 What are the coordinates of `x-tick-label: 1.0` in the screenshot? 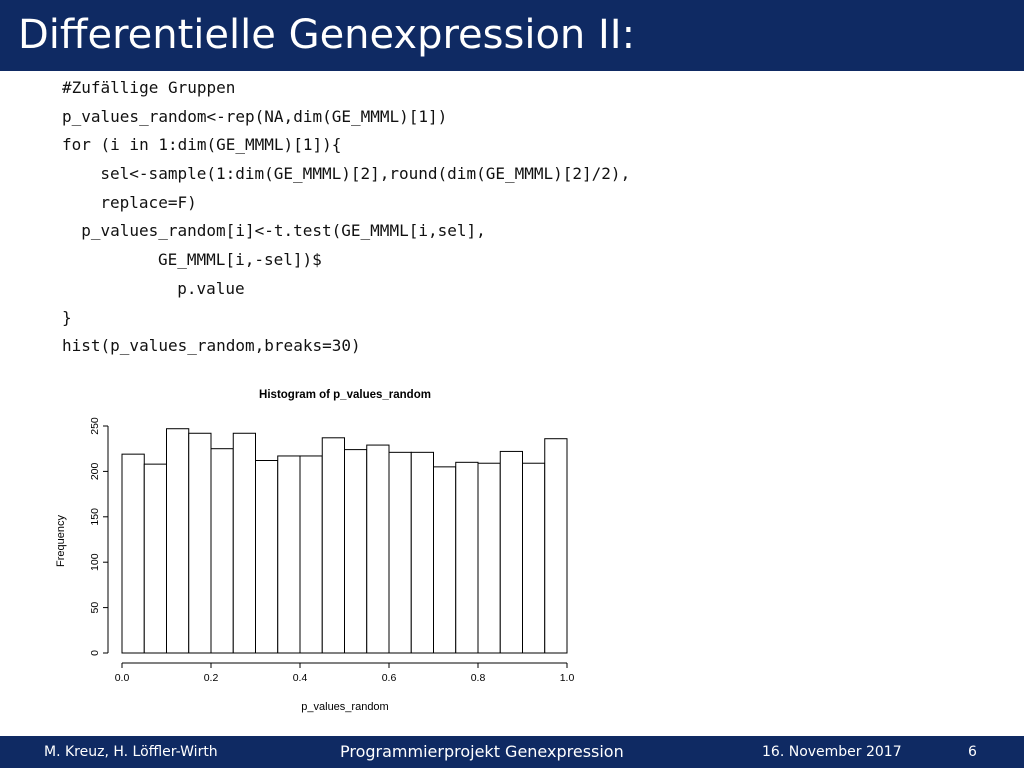 It's located at (567, 678).